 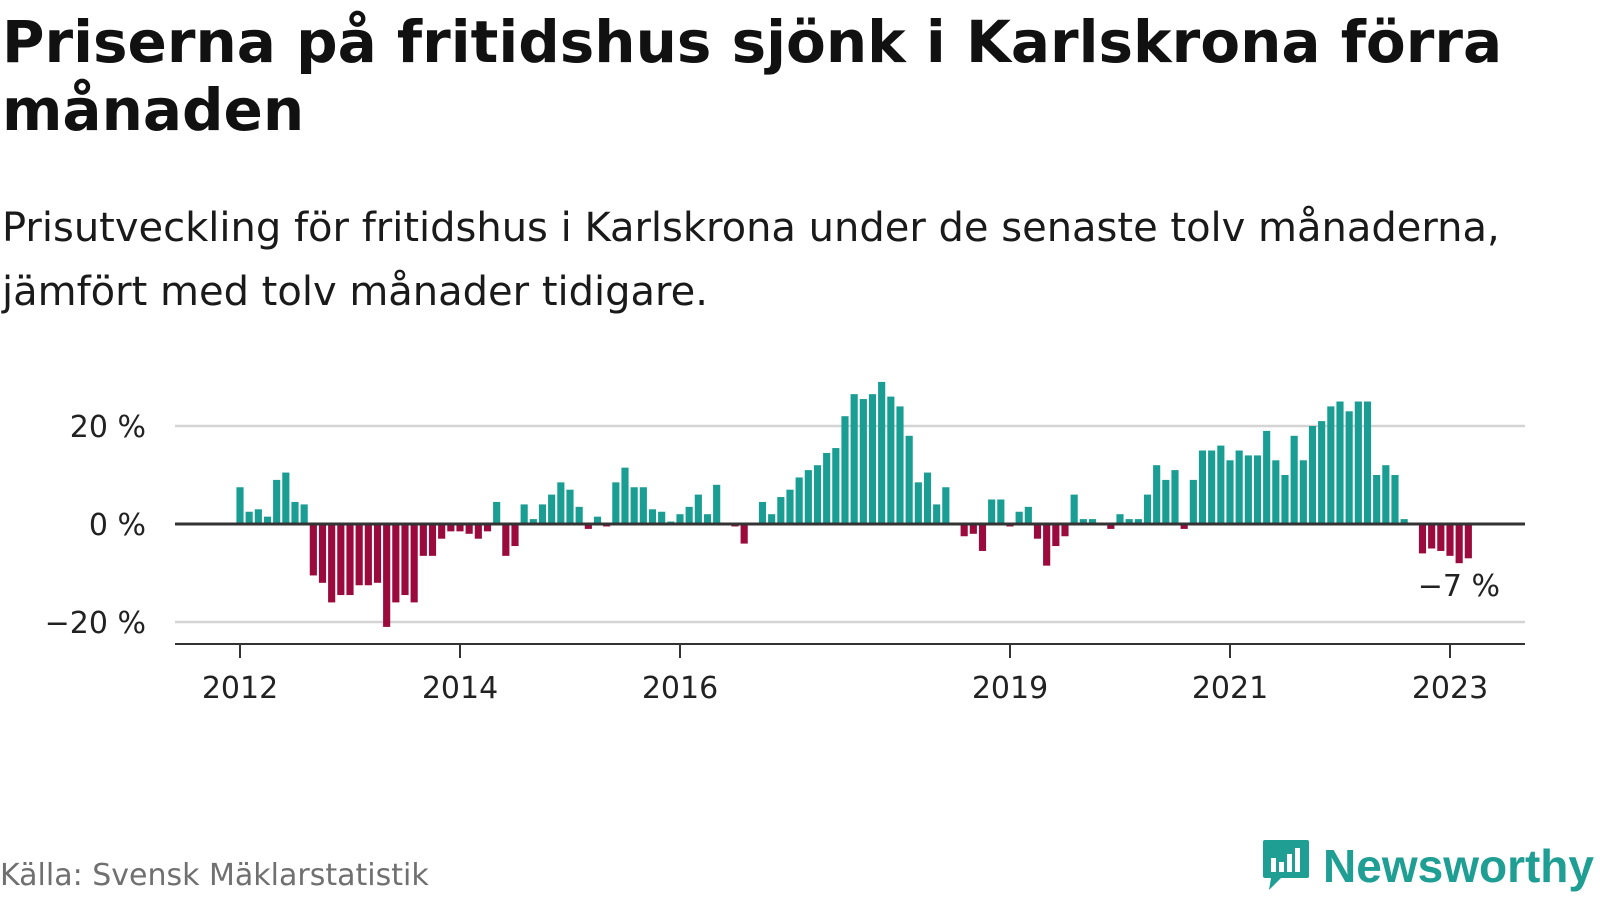 What do you see at coordinates (1230, 688) in the screenshot?
I see `x-tick-label: 2021` at bounding box center [1230, 688].